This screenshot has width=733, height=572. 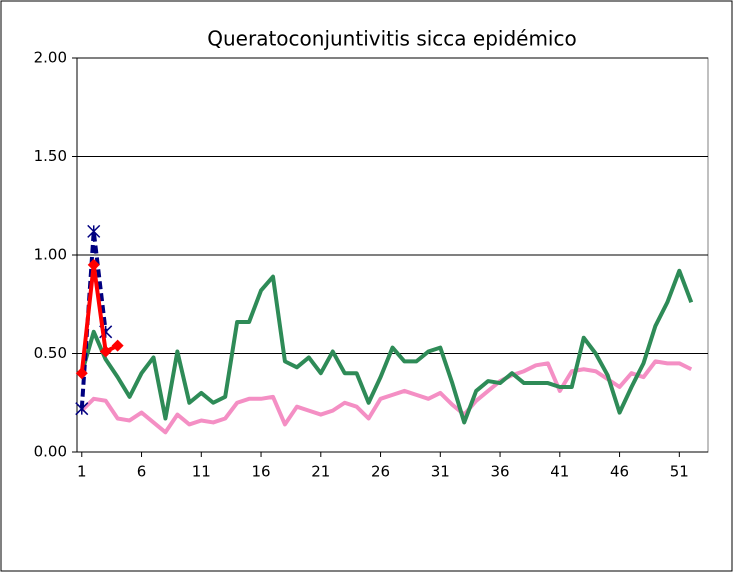 What do you see at coordinates (50, 156) in the screenshot?
I see `y-tick-label: 1.50` at bounding box center [50, 156].